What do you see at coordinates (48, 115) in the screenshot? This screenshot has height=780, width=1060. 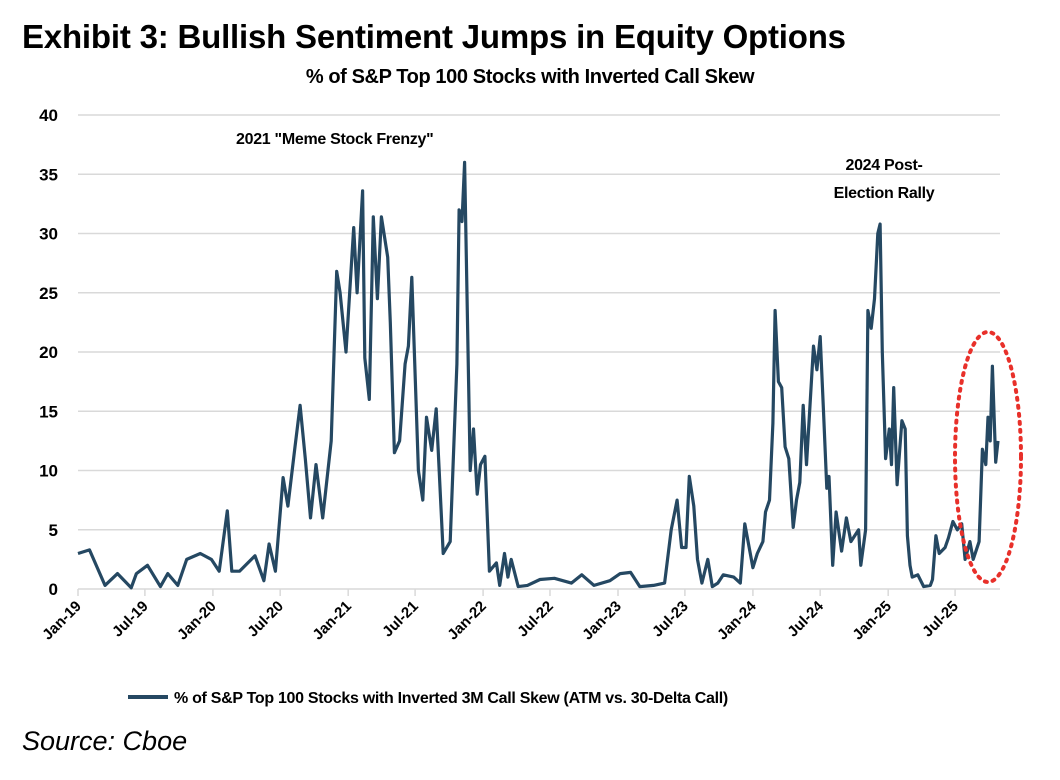 I see `y-tick-label: 40` at bounding box center [48, 115].